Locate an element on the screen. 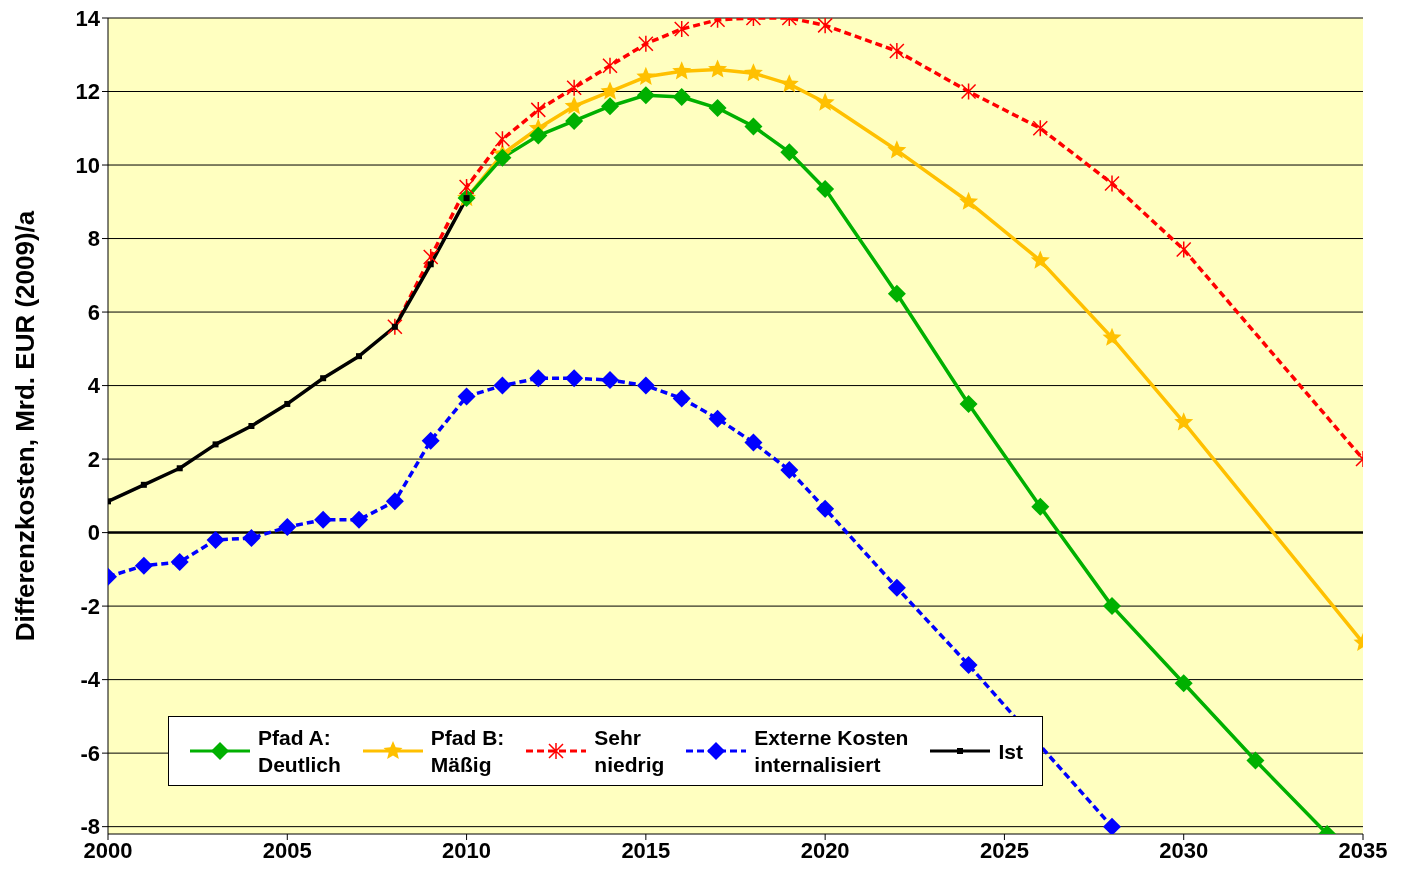  y-tick-label: 2 is located at coordinates (93, 459).